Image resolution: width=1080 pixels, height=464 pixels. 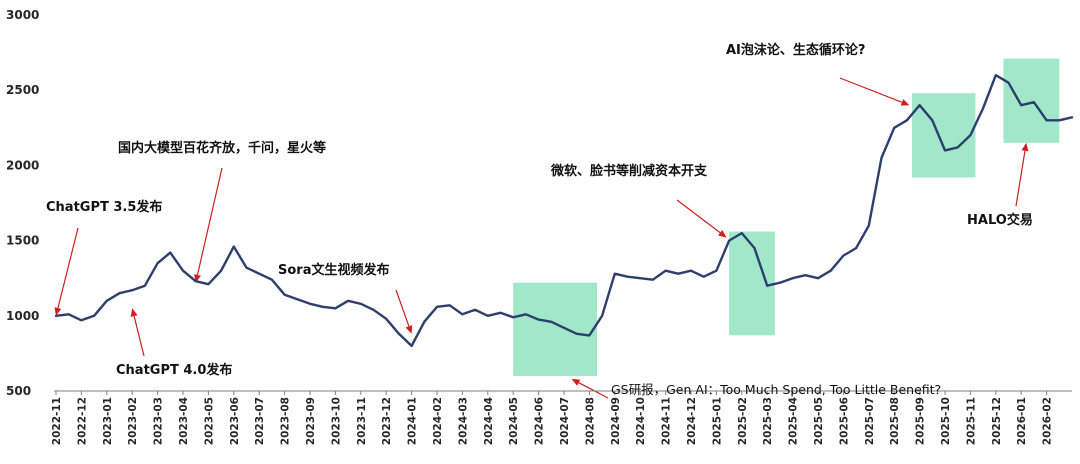 What do you see at coordinates (1000, 220) in the screenshot?
I see `annotation-halo-trade: HALO交易` at bounding box center [1000, 220].